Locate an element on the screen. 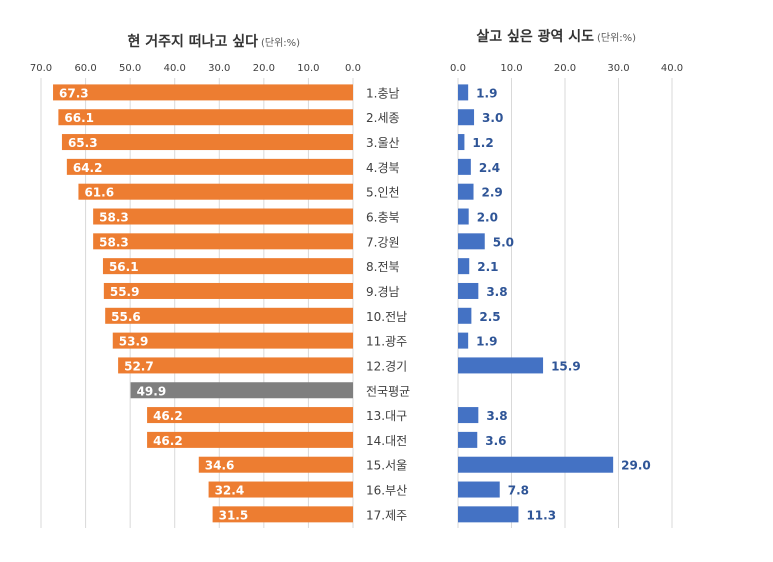  right-bar-value: 1.2 is located at coordinates (482, 143).